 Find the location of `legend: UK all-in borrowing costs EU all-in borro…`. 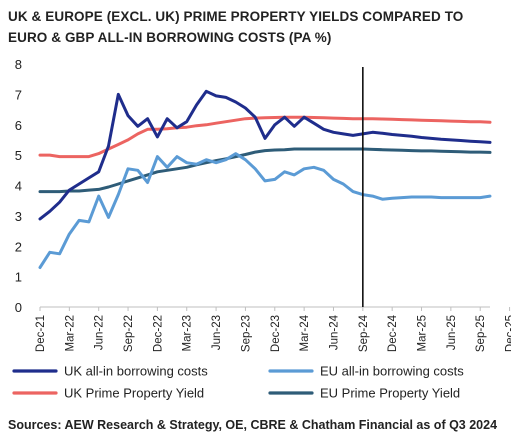

legend: UK all-in borrowing costs EU all-in borro… is located at coordinates (238, 382).